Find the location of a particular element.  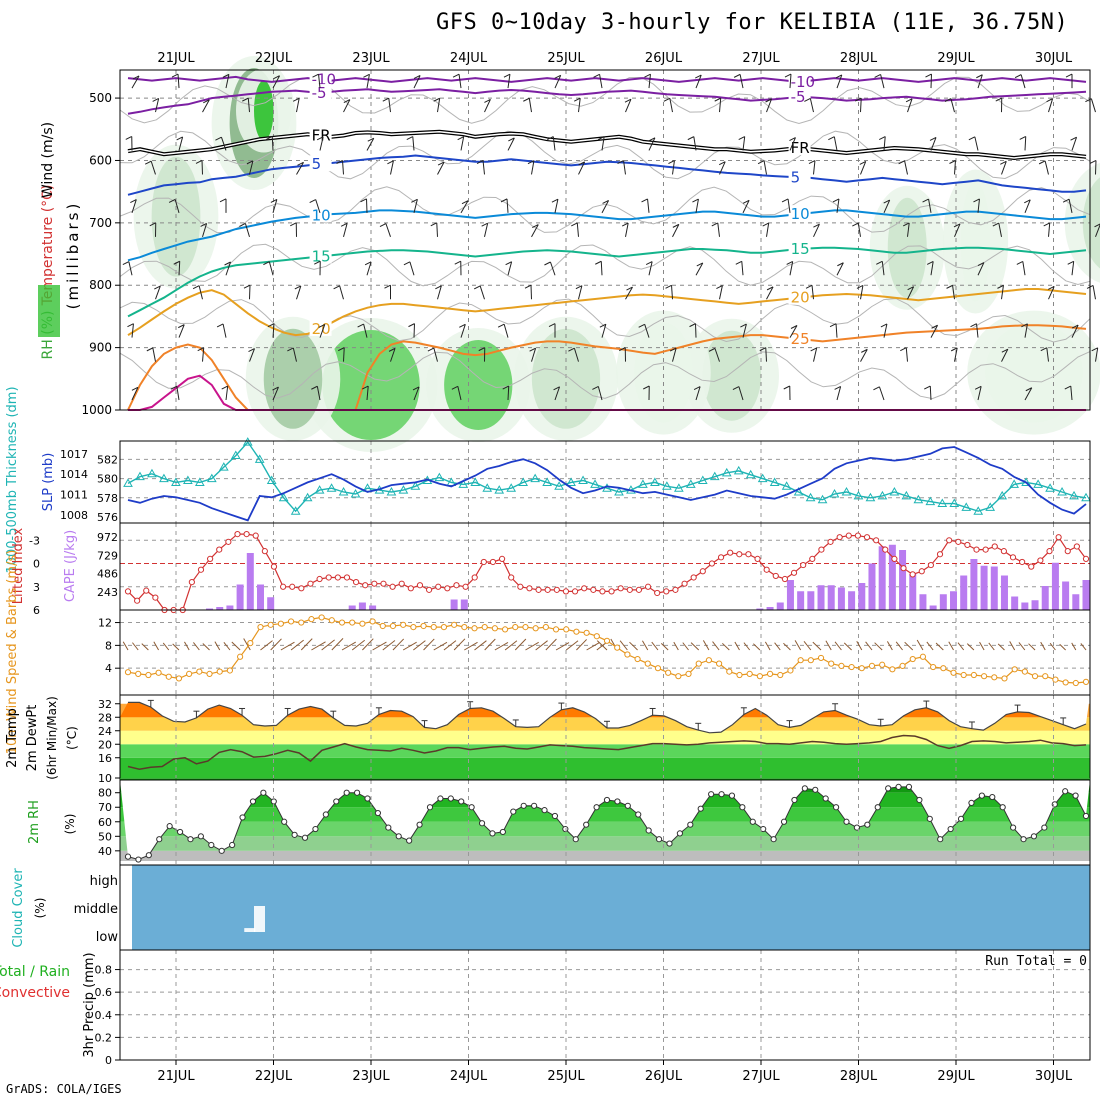

thickness-tick-label: 582 is located at coordinates (107, 459).